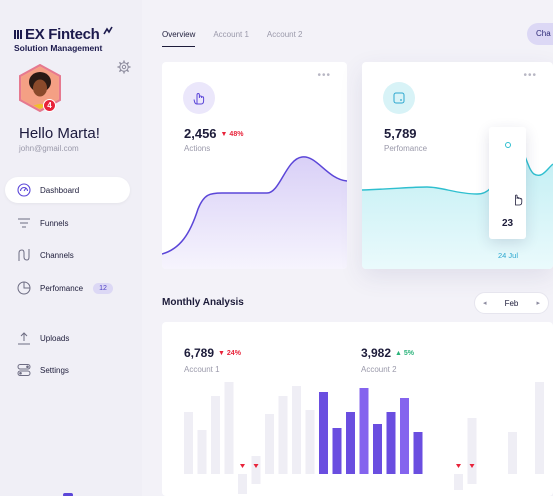 The height and width of the screenshot is (496, 553). What do you see at coordinates (24, 223) in the screenshot?
I see `funnel-icon` at bounding box center [24, 223].